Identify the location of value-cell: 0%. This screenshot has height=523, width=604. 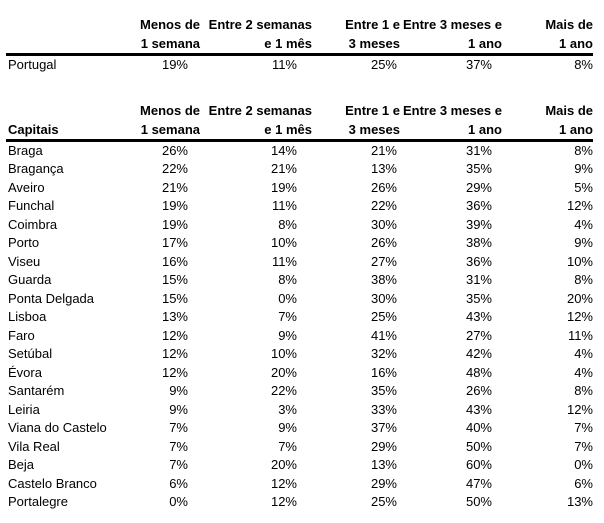
(178, 501).